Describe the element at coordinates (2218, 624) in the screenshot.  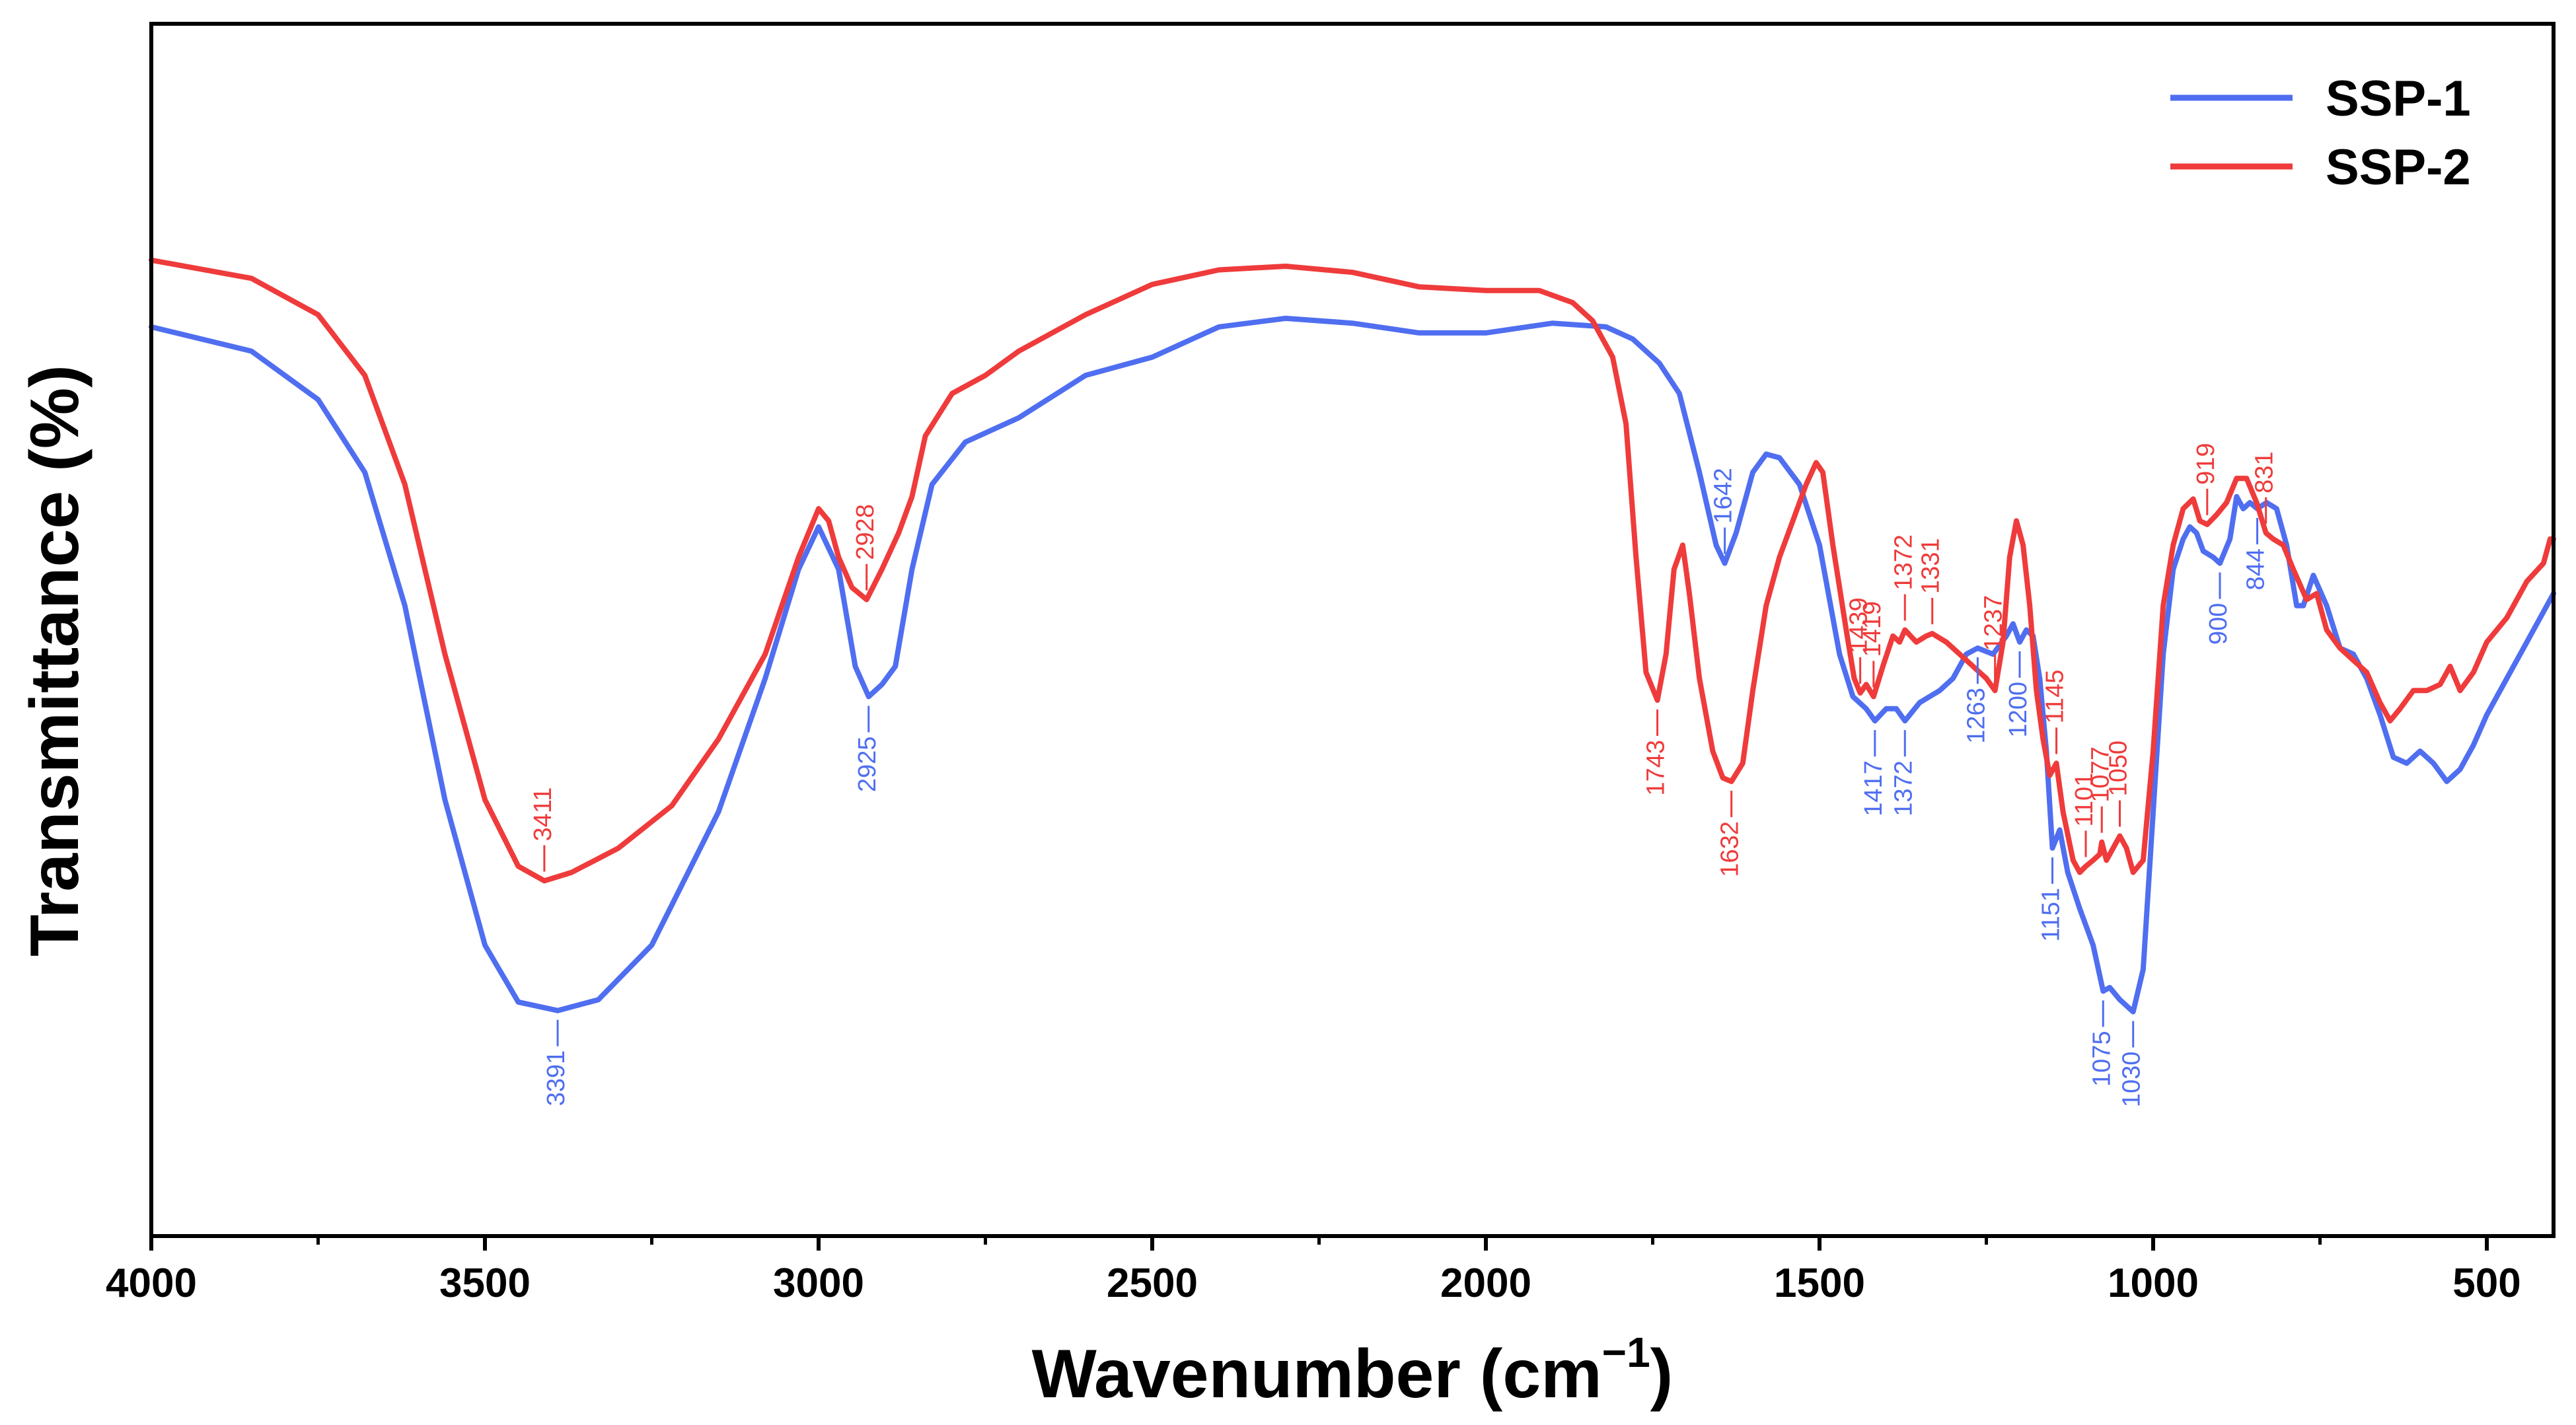
I see `peak-label: 900` at that location.